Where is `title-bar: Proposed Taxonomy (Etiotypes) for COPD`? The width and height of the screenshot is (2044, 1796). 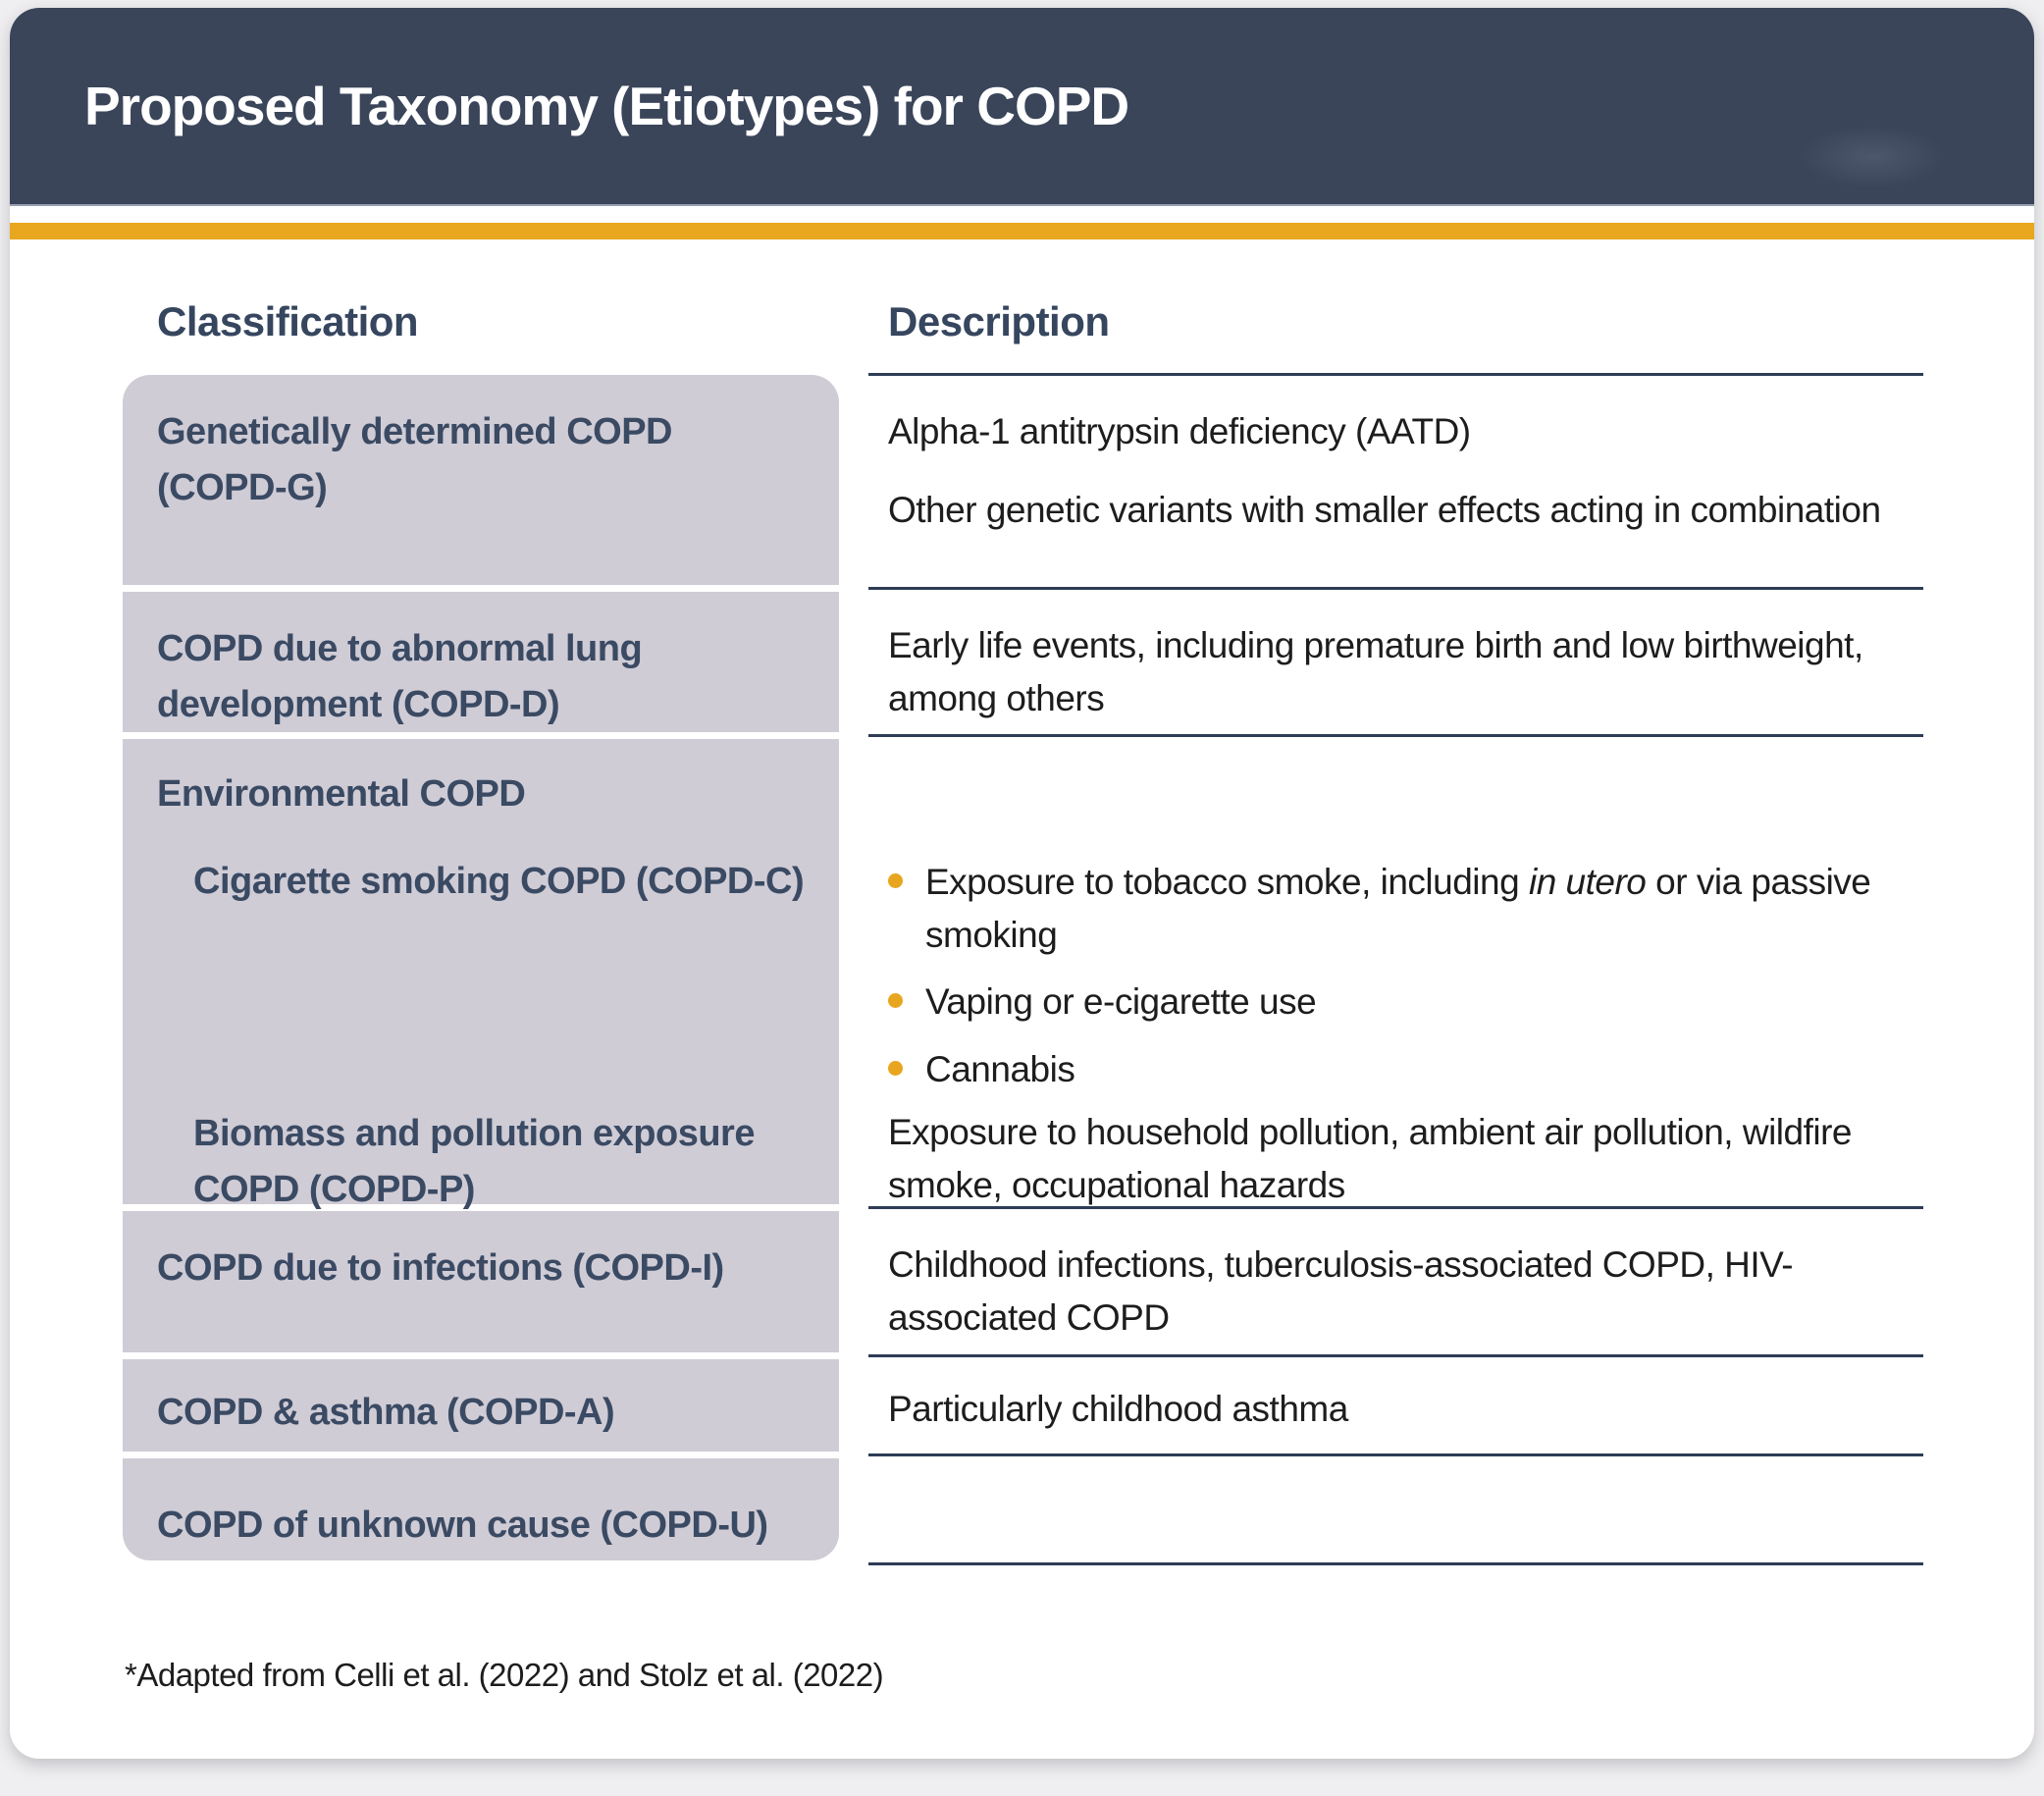 title-bar: Proposed Taxonomy (Etiotypes) for COPD is located at coordinates (1022, 107).